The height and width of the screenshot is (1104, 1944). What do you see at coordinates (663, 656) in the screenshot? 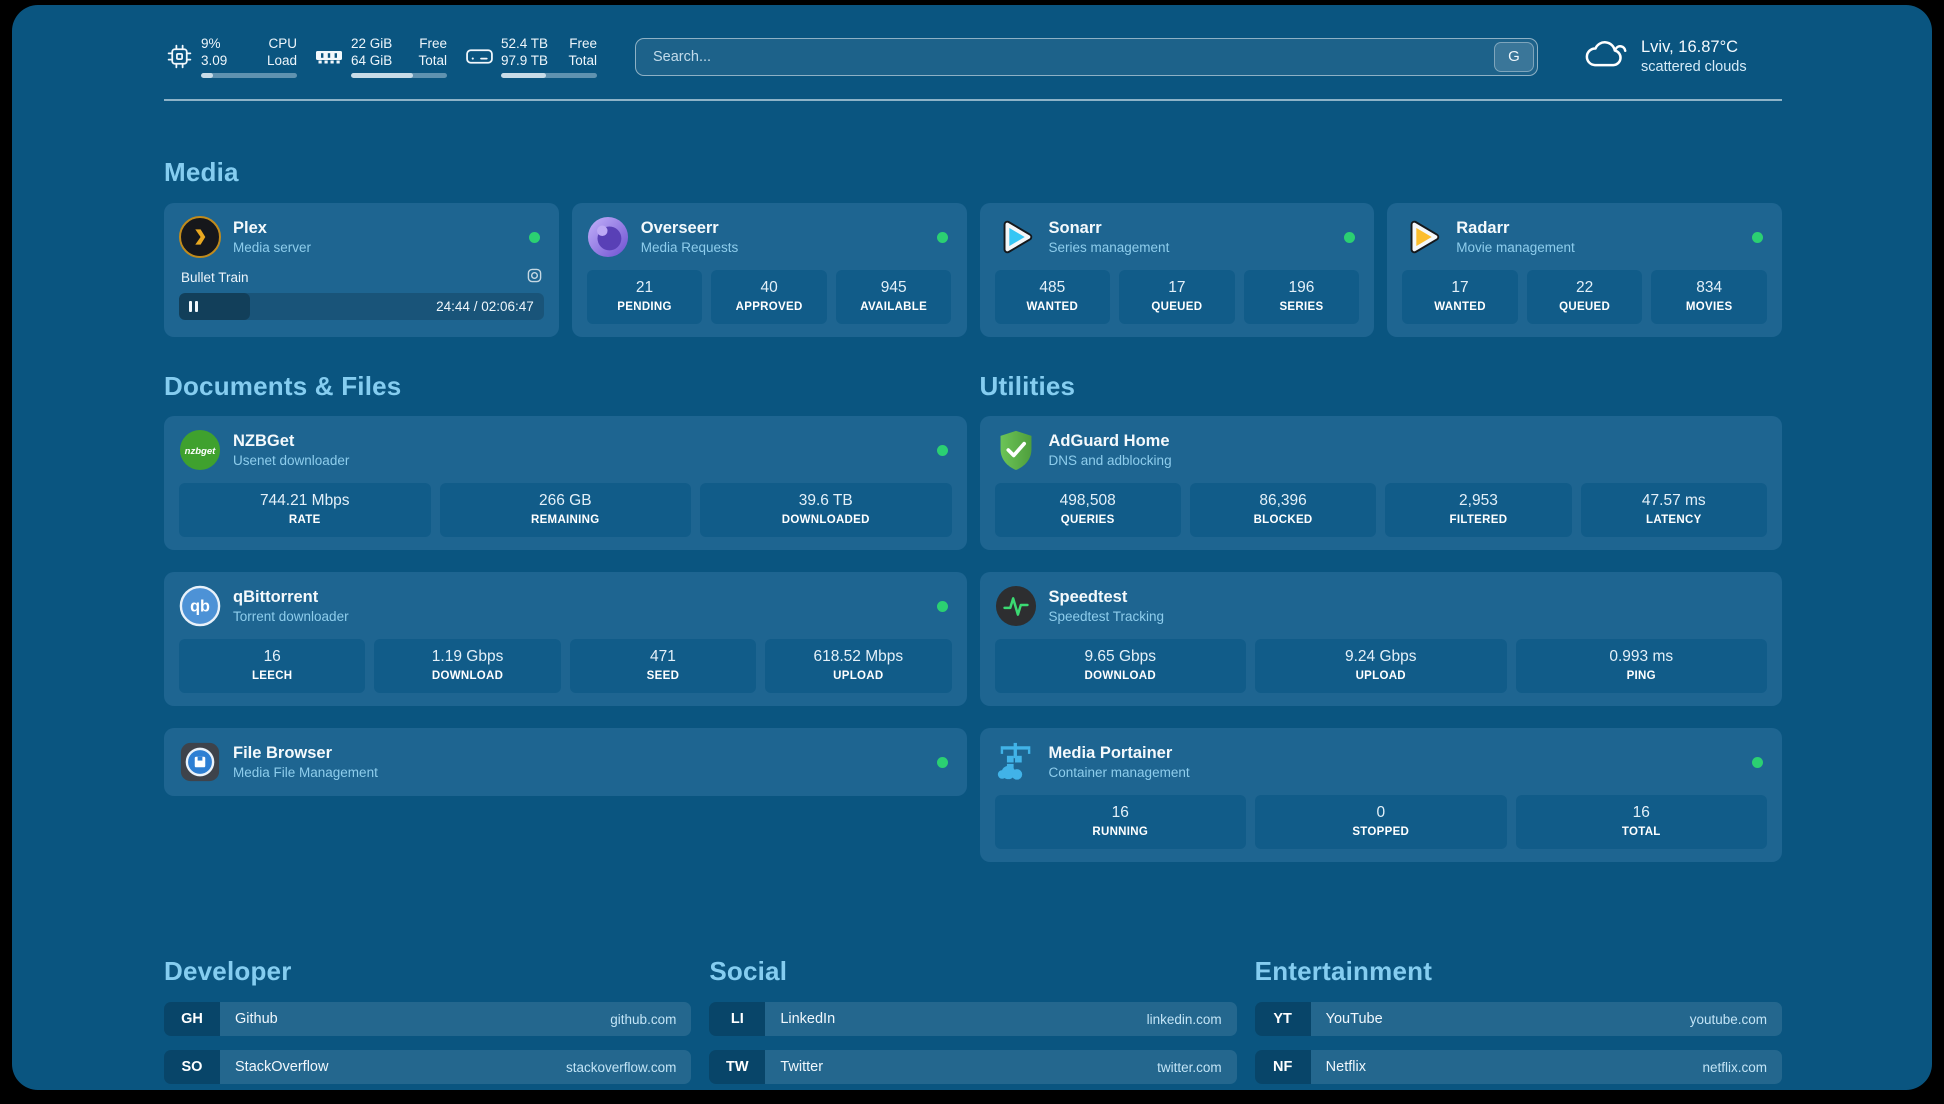
I see `stat-value: 471` at bounding box center [663, 656].